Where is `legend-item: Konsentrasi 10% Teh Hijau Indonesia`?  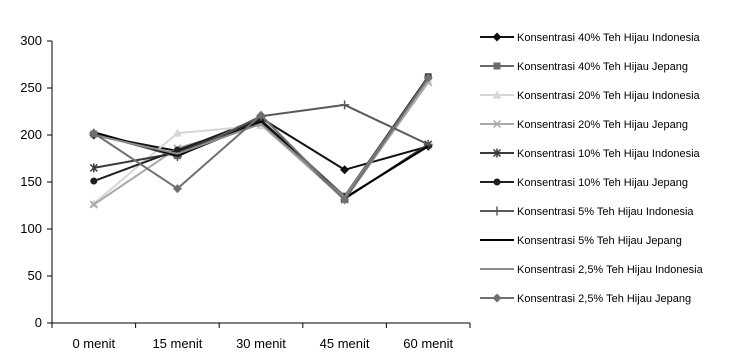
legend-item: Konsentrasi 10% Teh Hijau Indonesia is located at coordinates (590, 154).